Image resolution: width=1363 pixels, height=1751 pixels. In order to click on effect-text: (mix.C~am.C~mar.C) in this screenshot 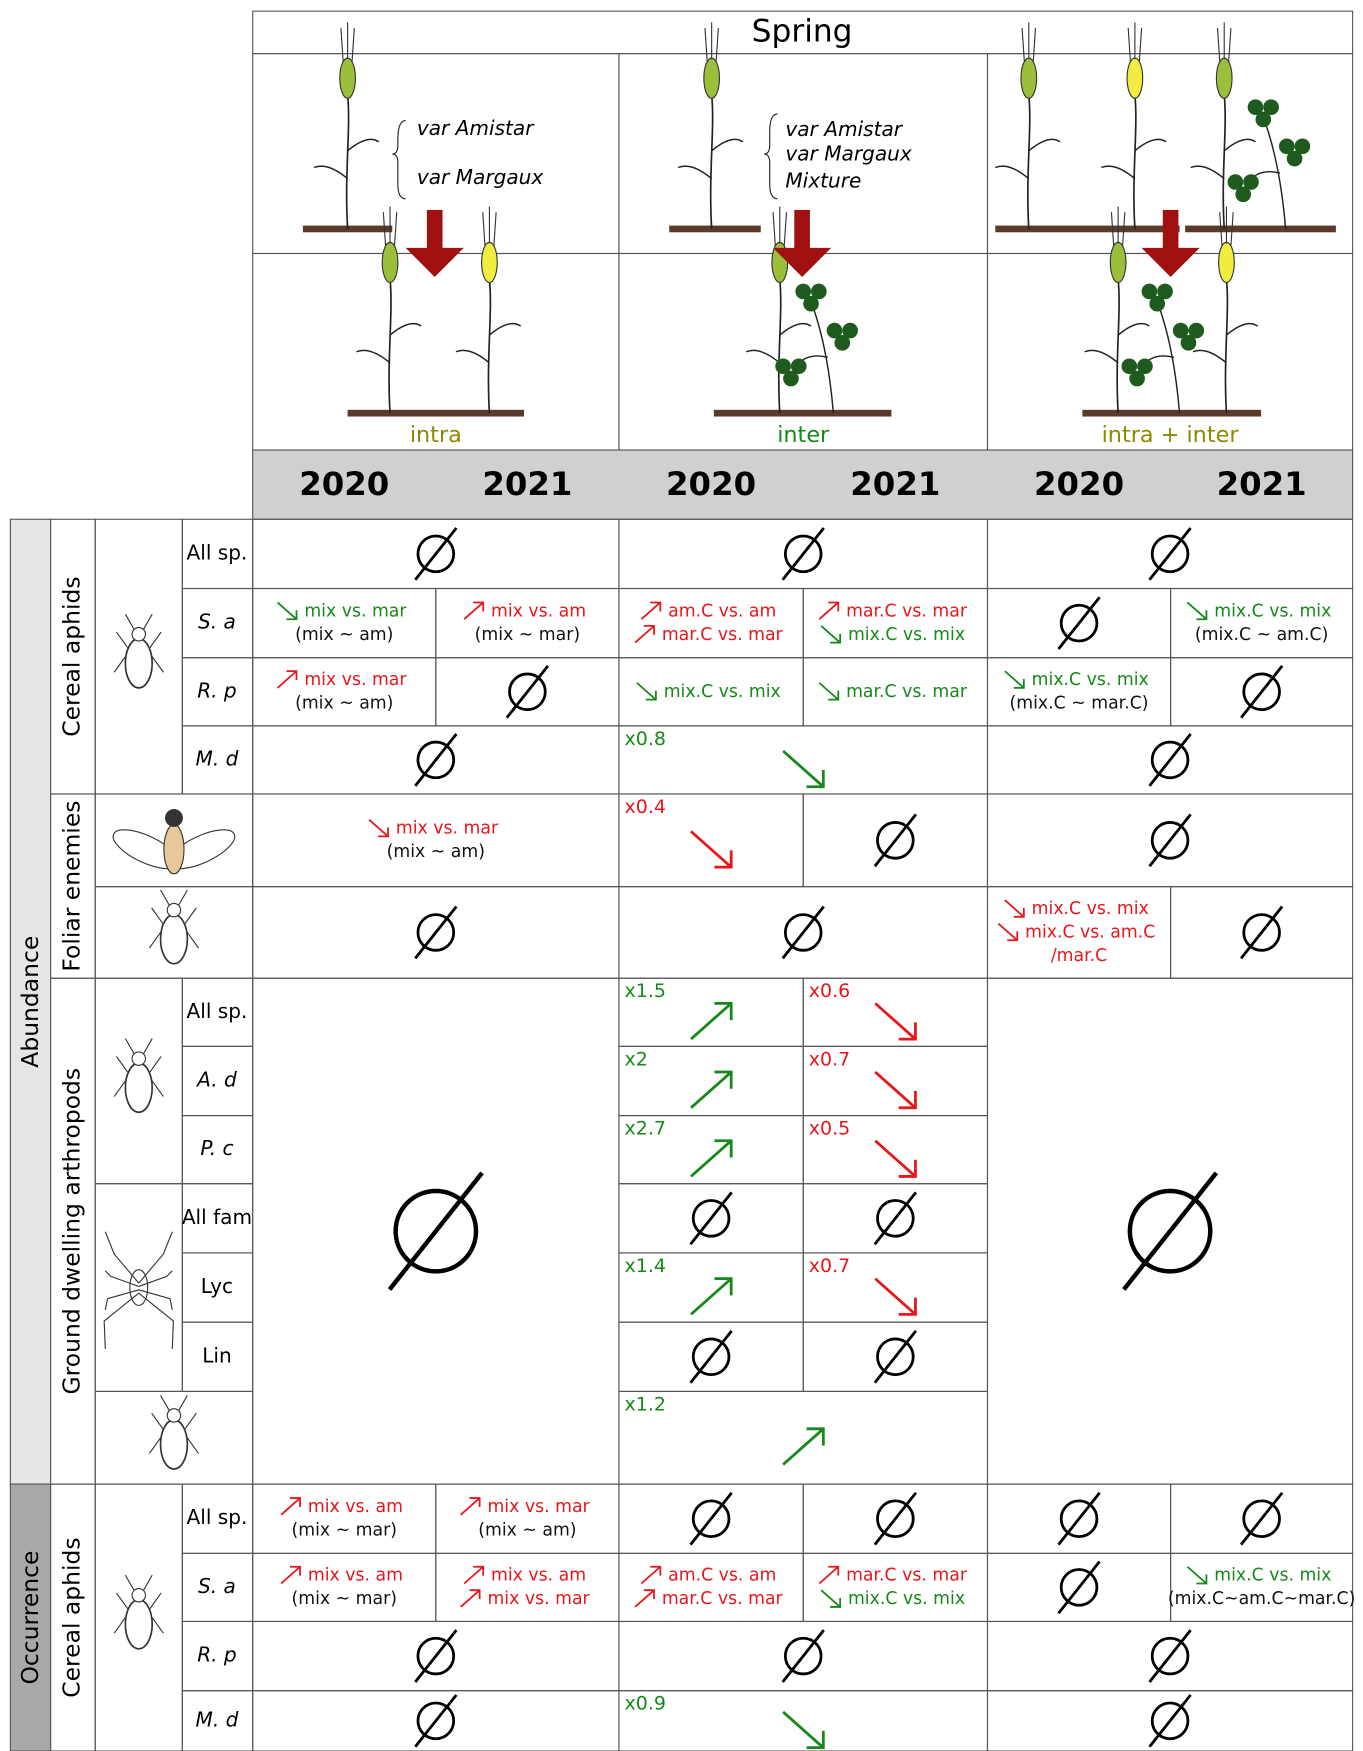, I will do `click(1262, 1599)`.